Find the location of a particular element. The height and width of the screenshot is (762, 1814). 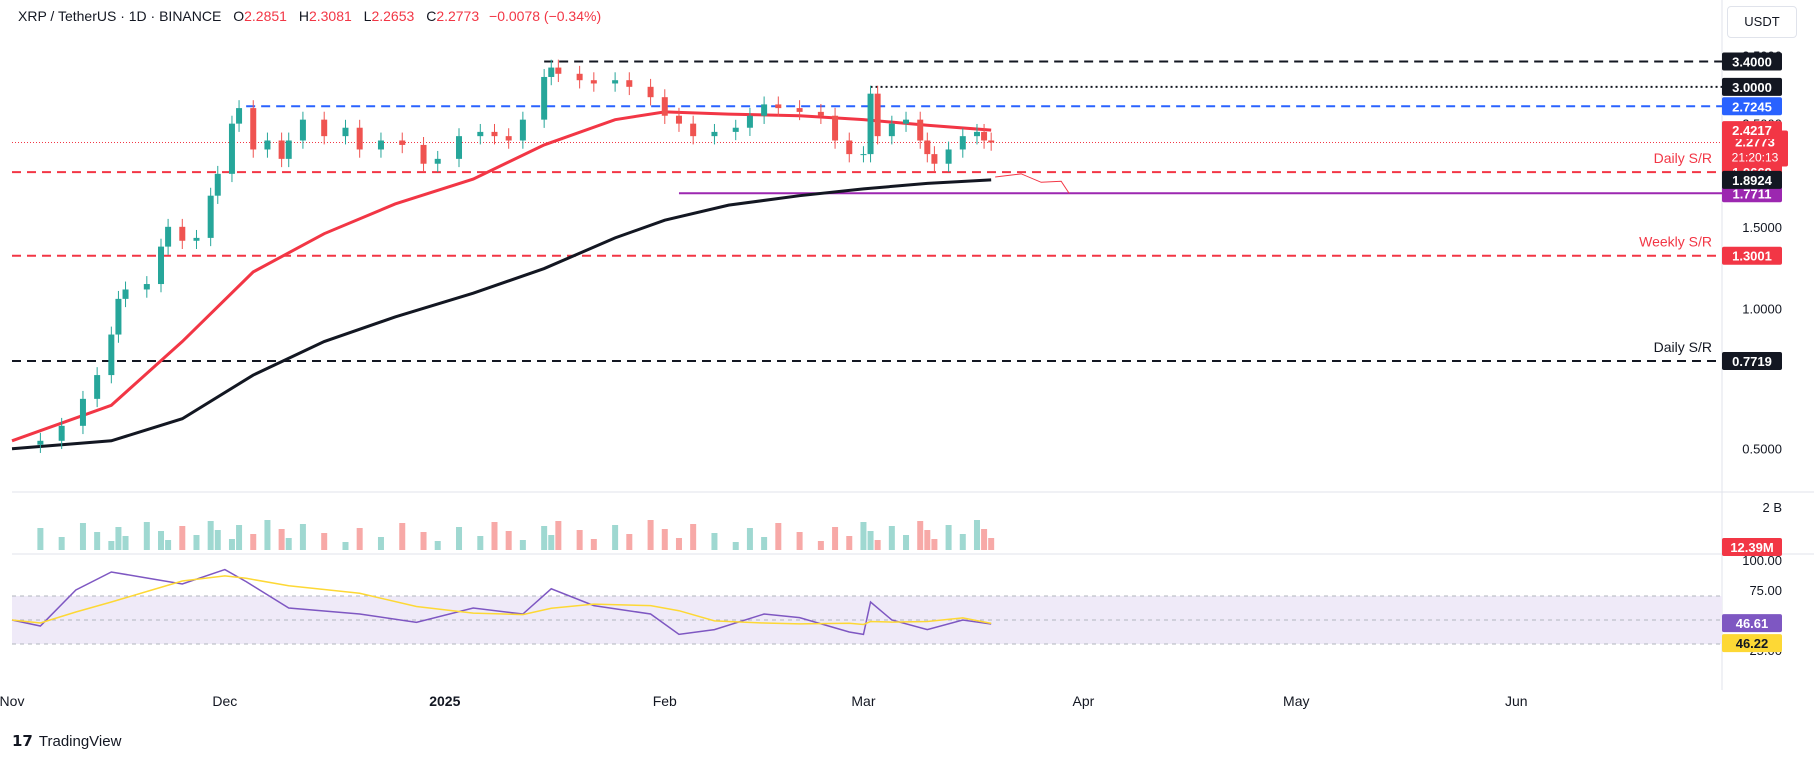

volume-tag is located at coordinates (1752, 547).